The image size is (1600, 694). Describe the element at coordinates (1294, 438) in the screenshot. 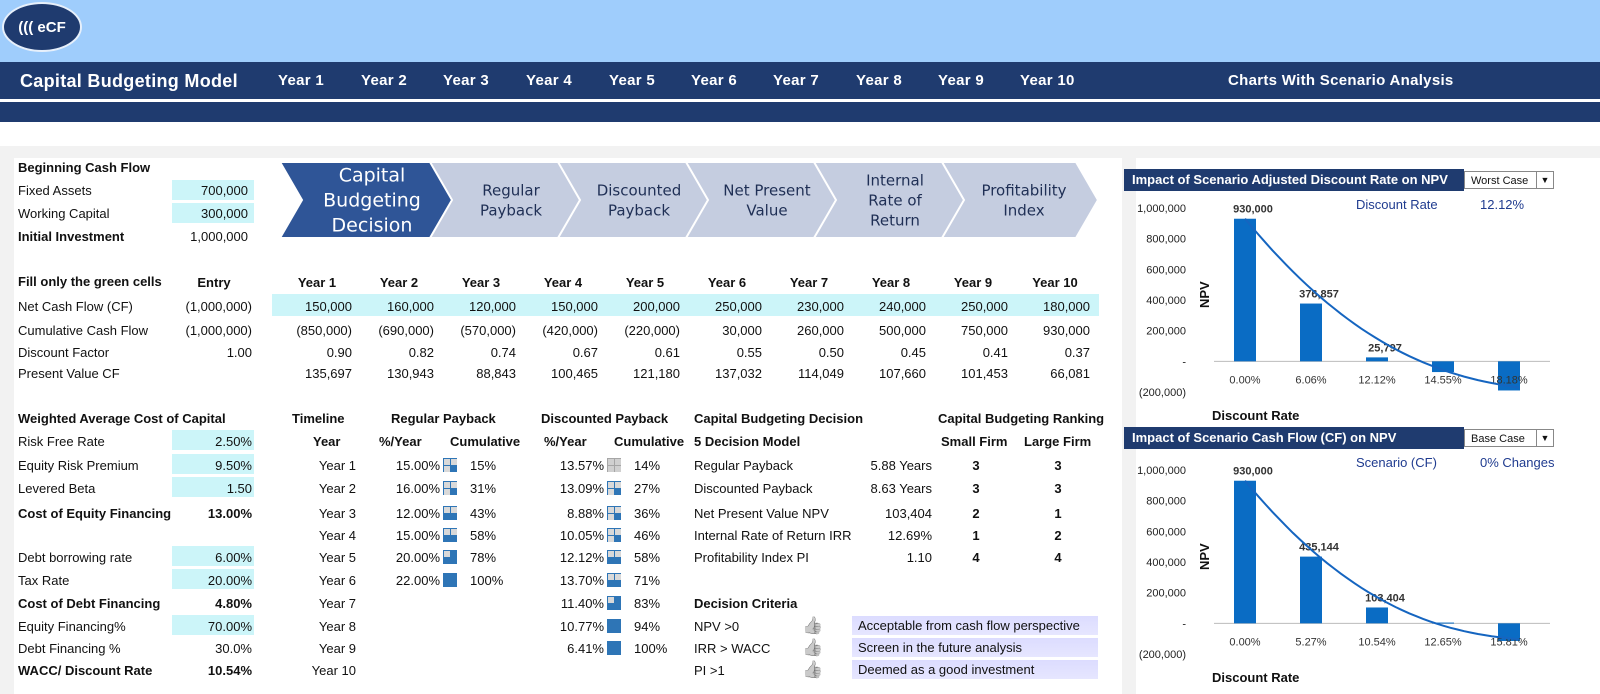

I see `chart2-title: Impact of Scenario Cash Flow (CF) on NPV` at that location.